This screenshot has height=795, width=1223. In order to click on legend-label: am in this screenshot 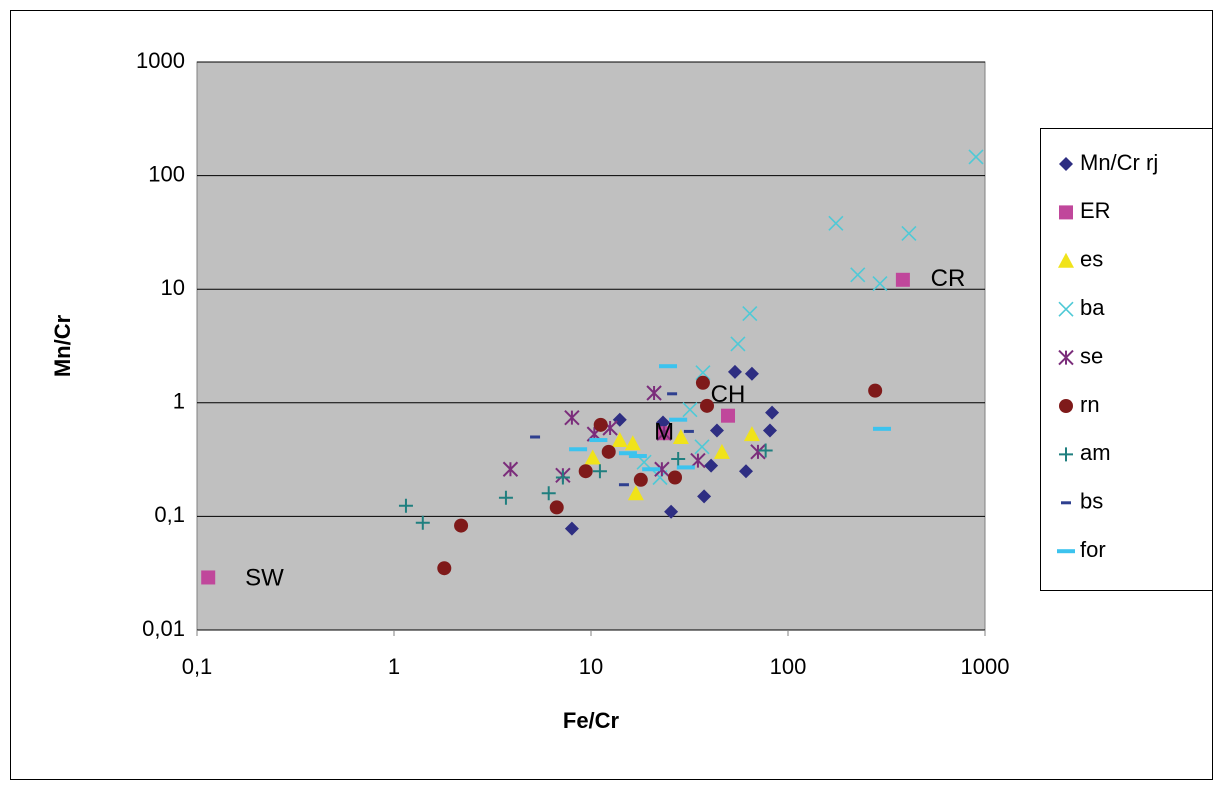, I will do `click(1095, 452)`.